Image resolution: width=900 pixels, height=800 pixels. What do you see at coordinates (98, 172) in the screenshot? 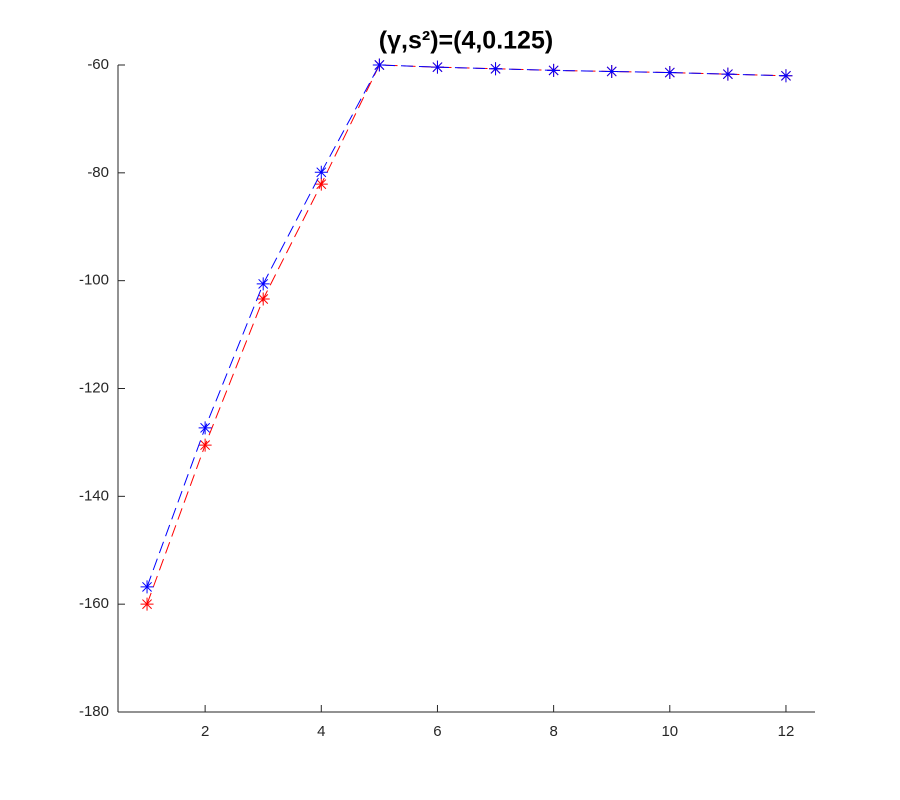
I see `y-tick-label: -80` at bounding box center [98, 172].